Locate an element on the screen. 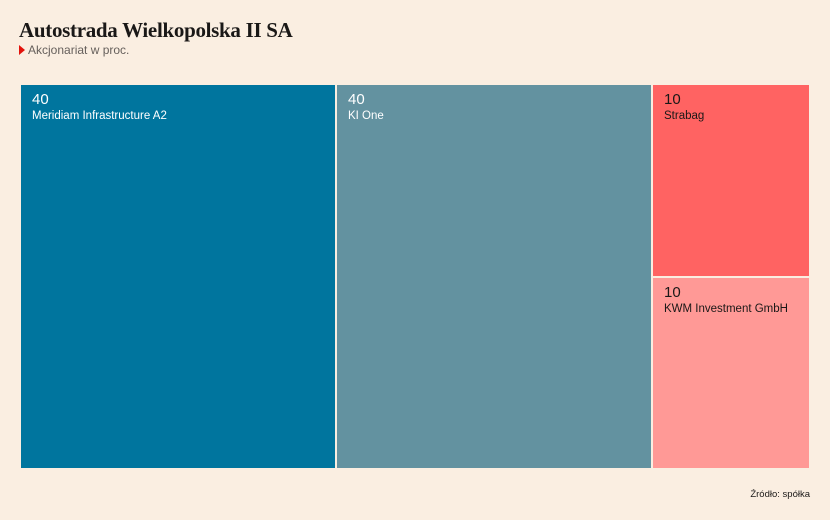 The height and width of the screenshot is (520, 830). treemap-cell: 10 Strabag is located at coordinates (731, 180).